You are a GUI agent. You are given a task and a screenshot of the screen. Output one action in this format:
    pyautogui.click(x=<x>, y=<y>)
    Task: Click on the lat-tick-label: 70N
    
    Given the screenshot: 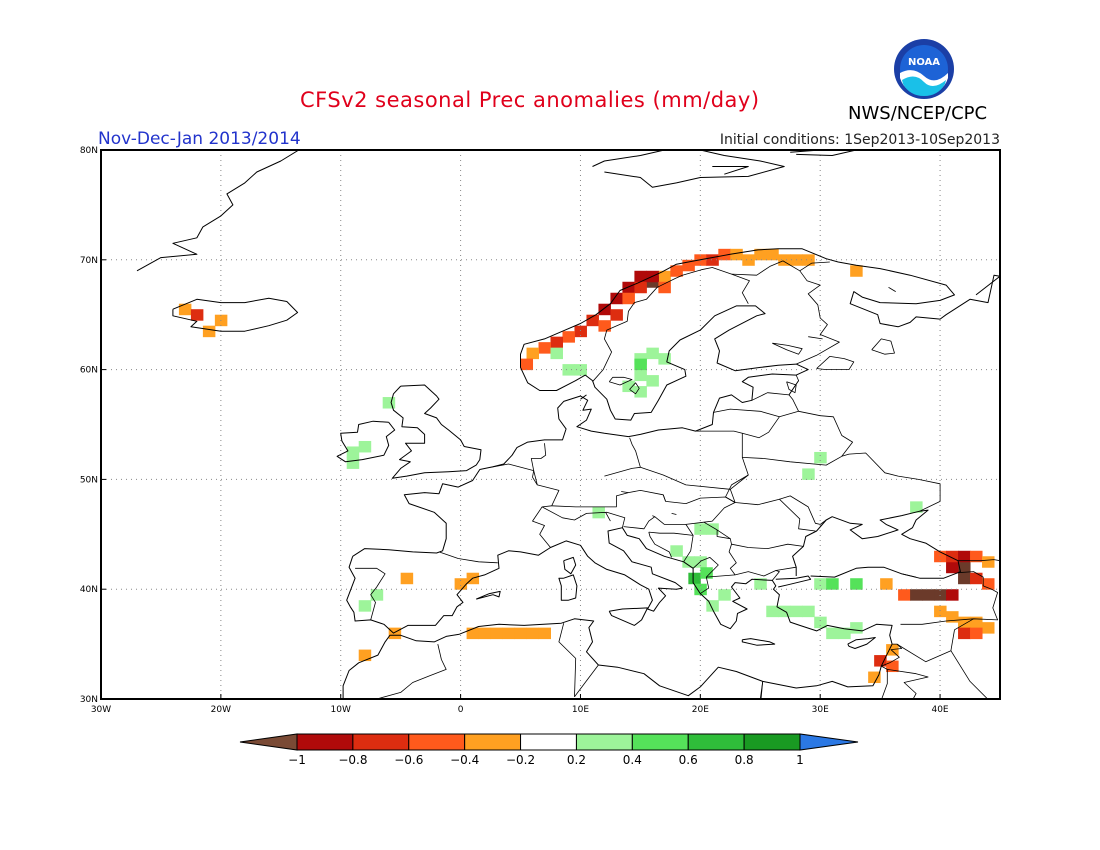 What is the action you would take?
    pyautogui.click(x=89, y=261)
    